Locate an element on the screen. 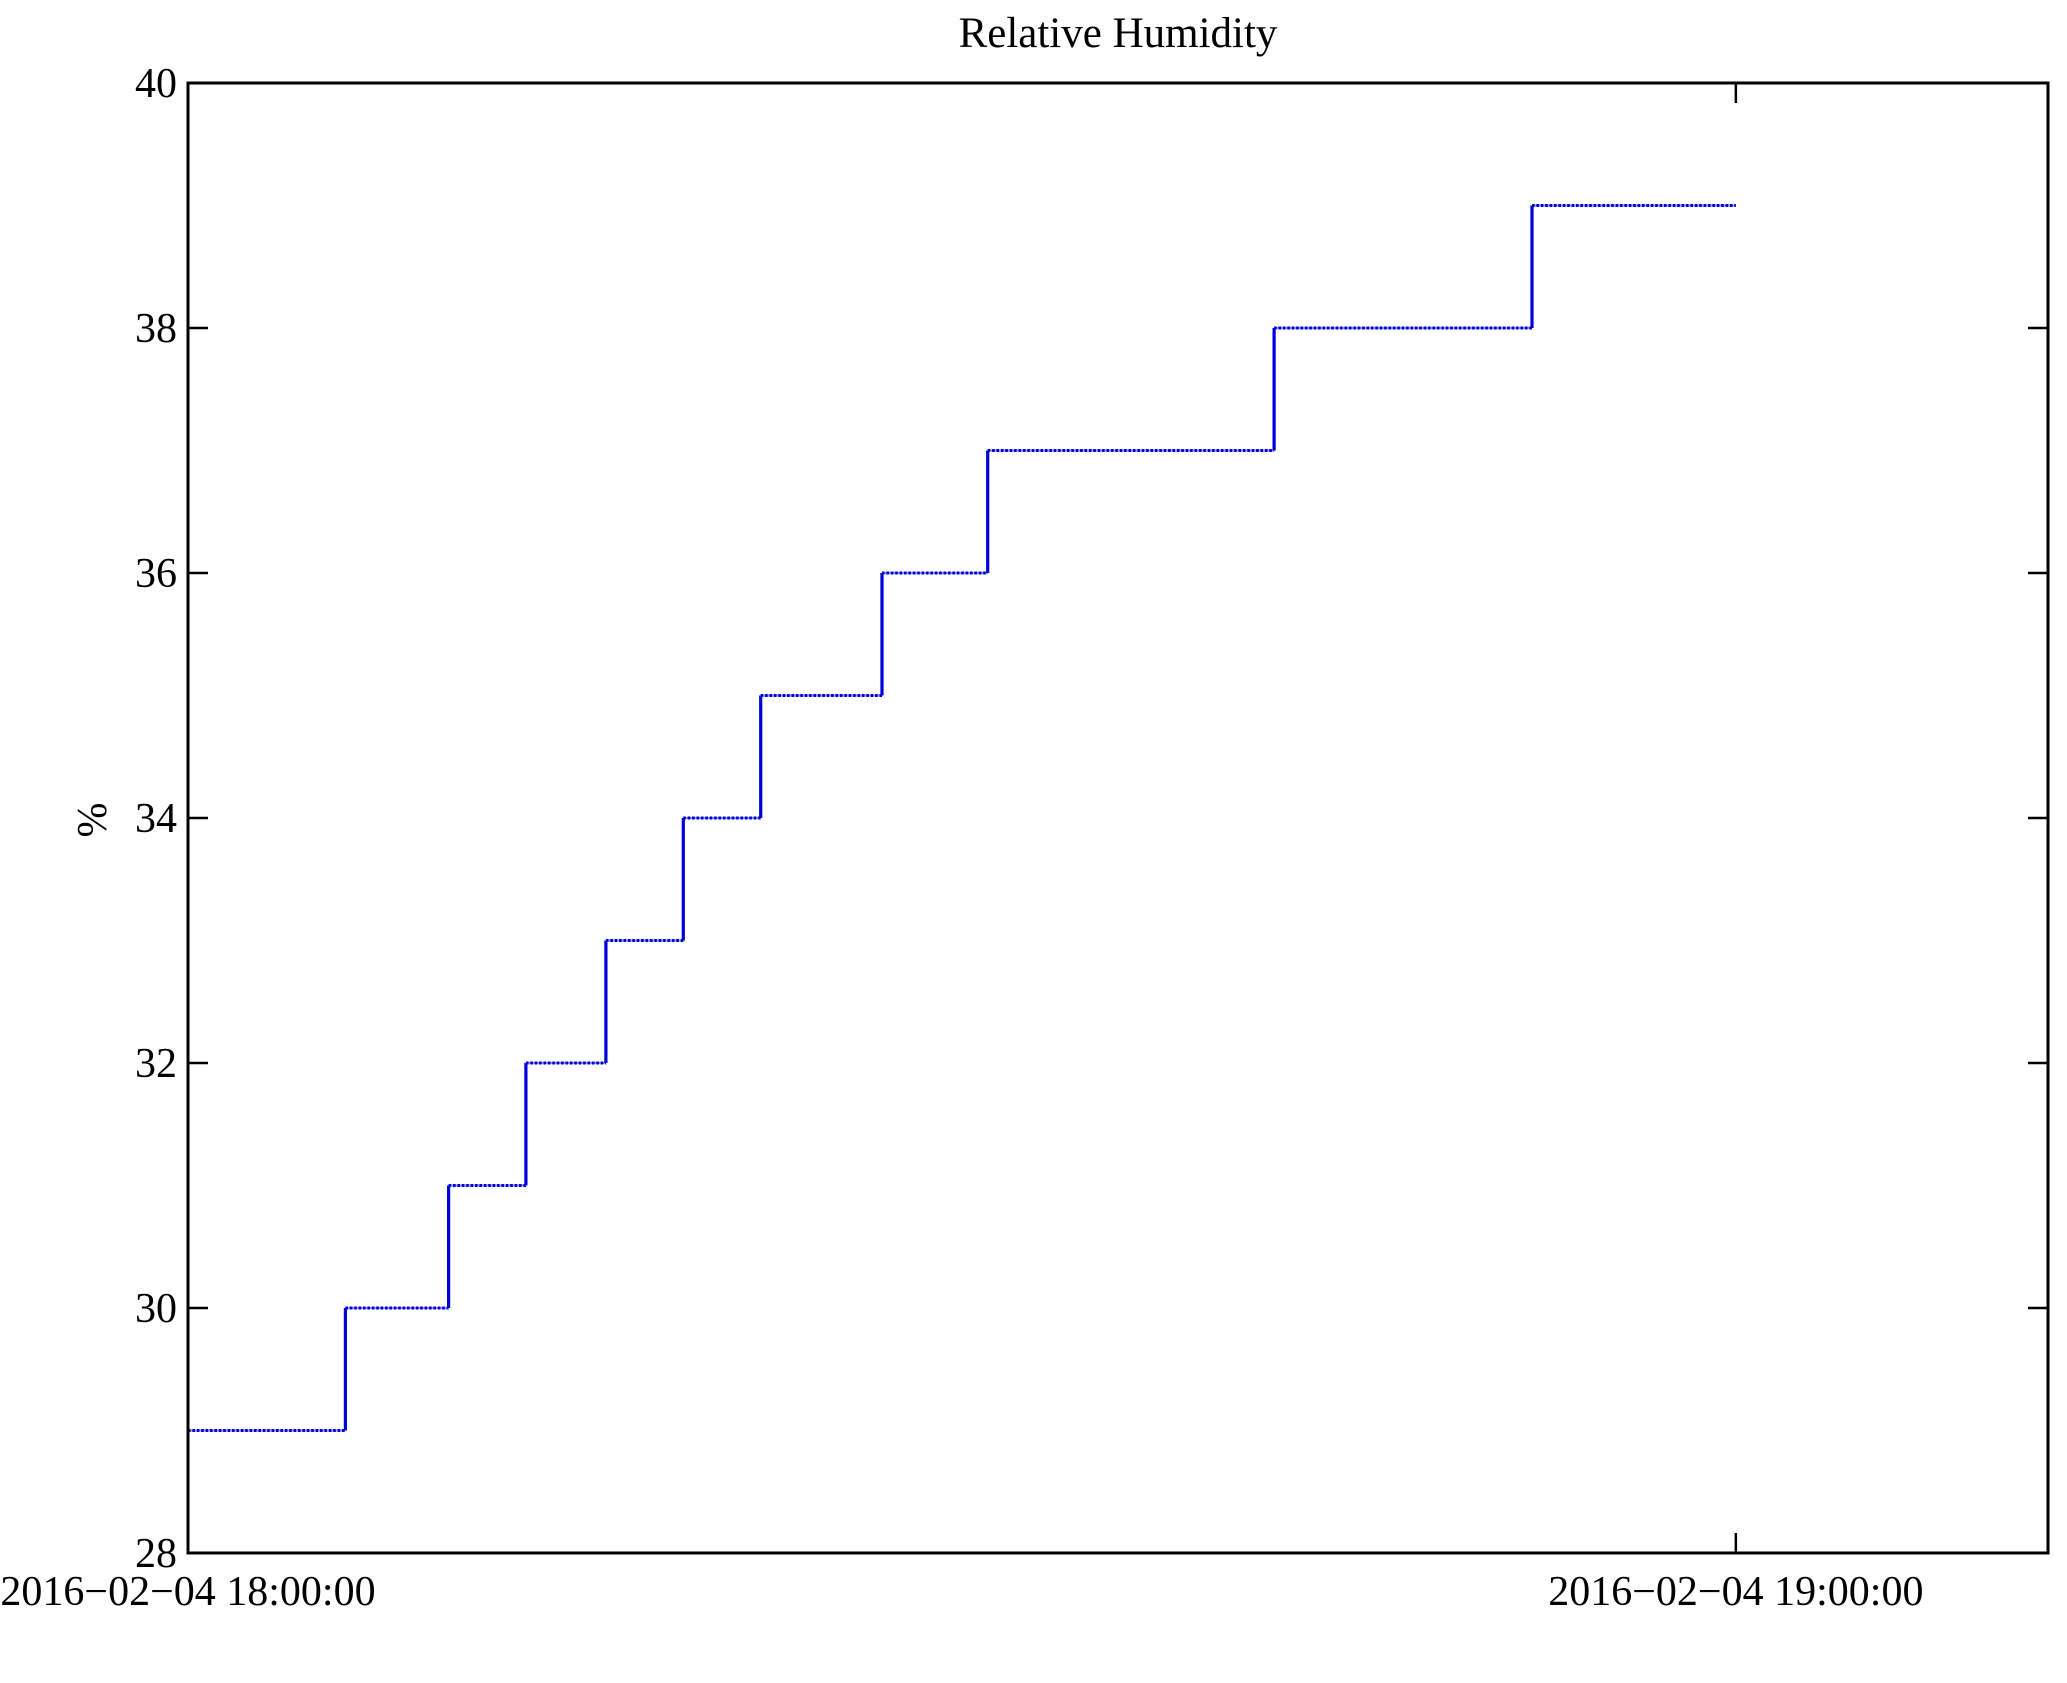 This screenshot has height=1683, width=2067. y-tick-label: 34 is located at coordinates (156, 819).